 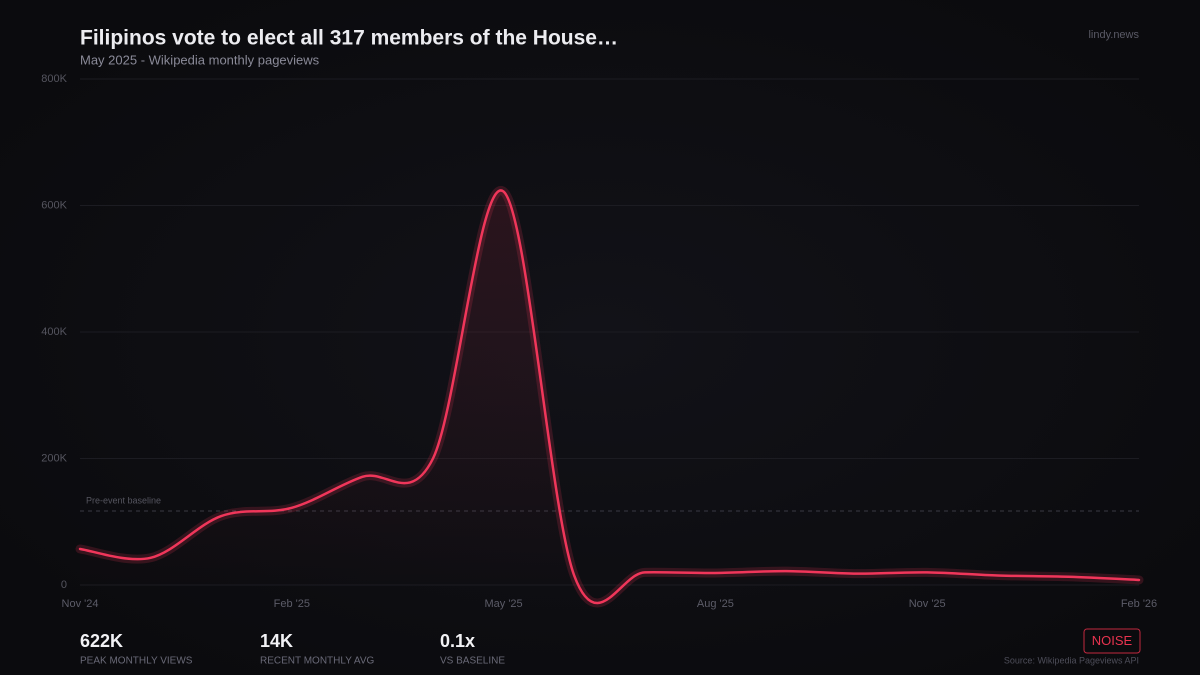 What do you see at coordinates (80, 604) in the screenshot?
I see `x-tick-label: Nov '24` at bounding box center [80, 604].